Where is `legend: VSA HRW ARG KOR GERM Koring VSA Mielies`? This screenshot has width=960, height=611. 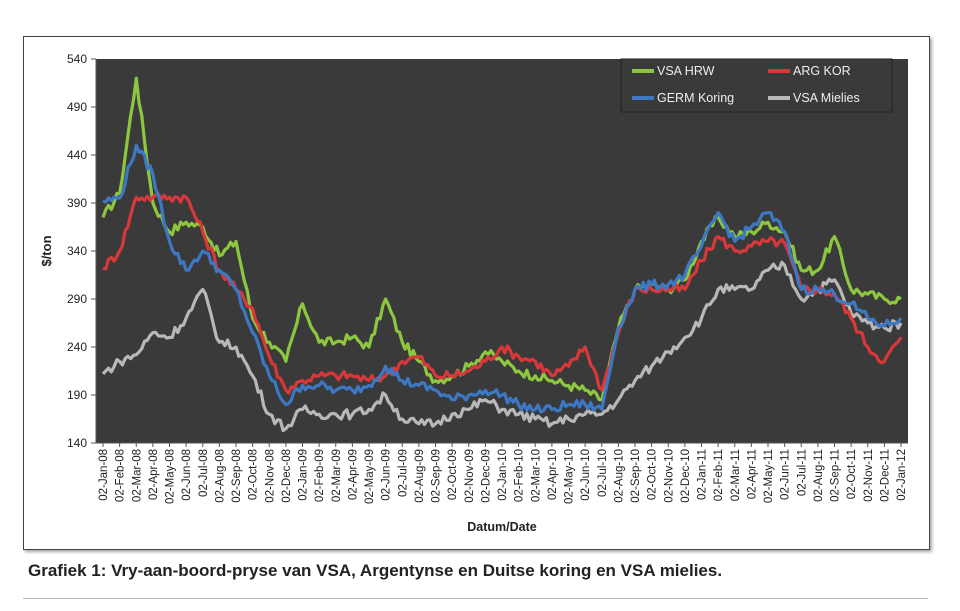
legend: VSA HRW ARG KOR GERM Koring VSA Mielies is located at coordinates (756, 85).